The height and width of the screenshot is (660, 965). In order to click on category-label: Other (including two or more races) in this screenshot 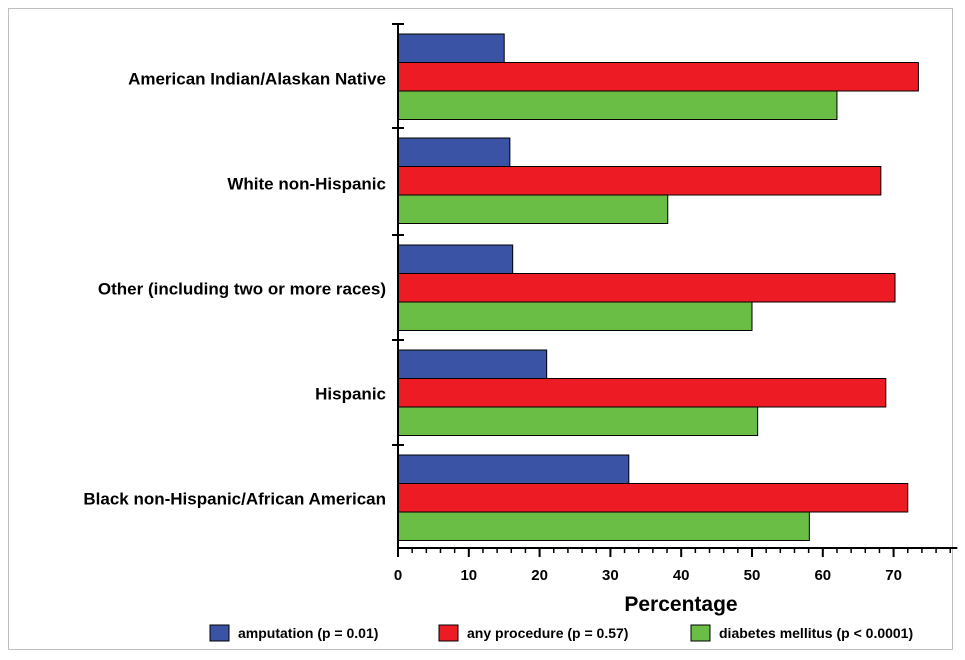, I will do `click(242, 288)`.